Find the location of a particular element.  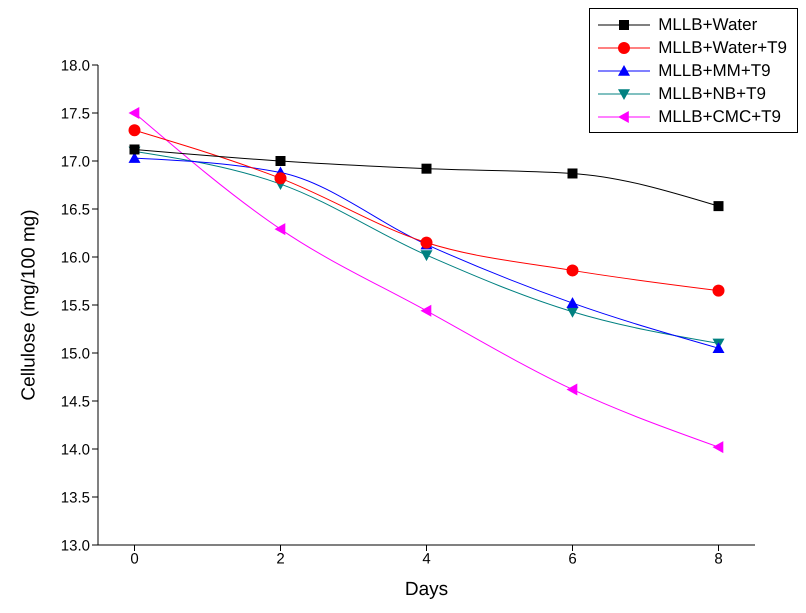

y-tick-label: 17.0 is located at coordinates (75, 161).